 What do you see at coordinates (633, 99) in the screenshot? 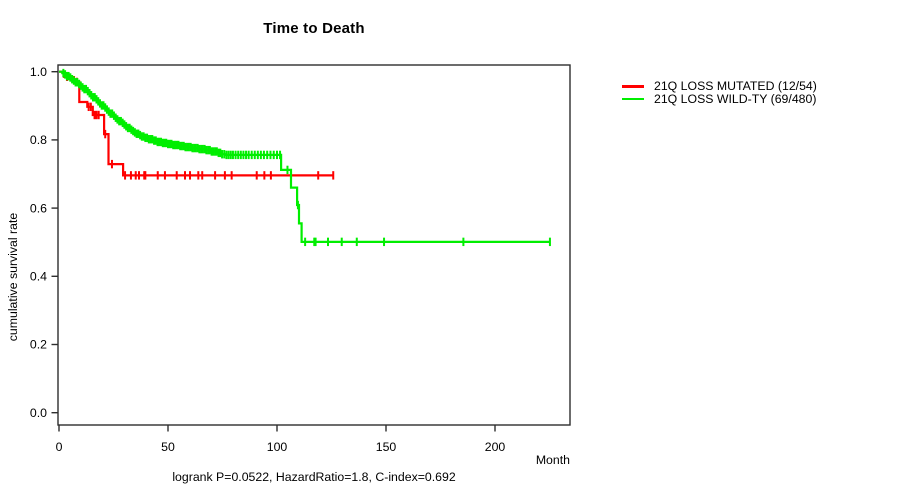
I see `legend-line-green` at bounding box center [633, 99].